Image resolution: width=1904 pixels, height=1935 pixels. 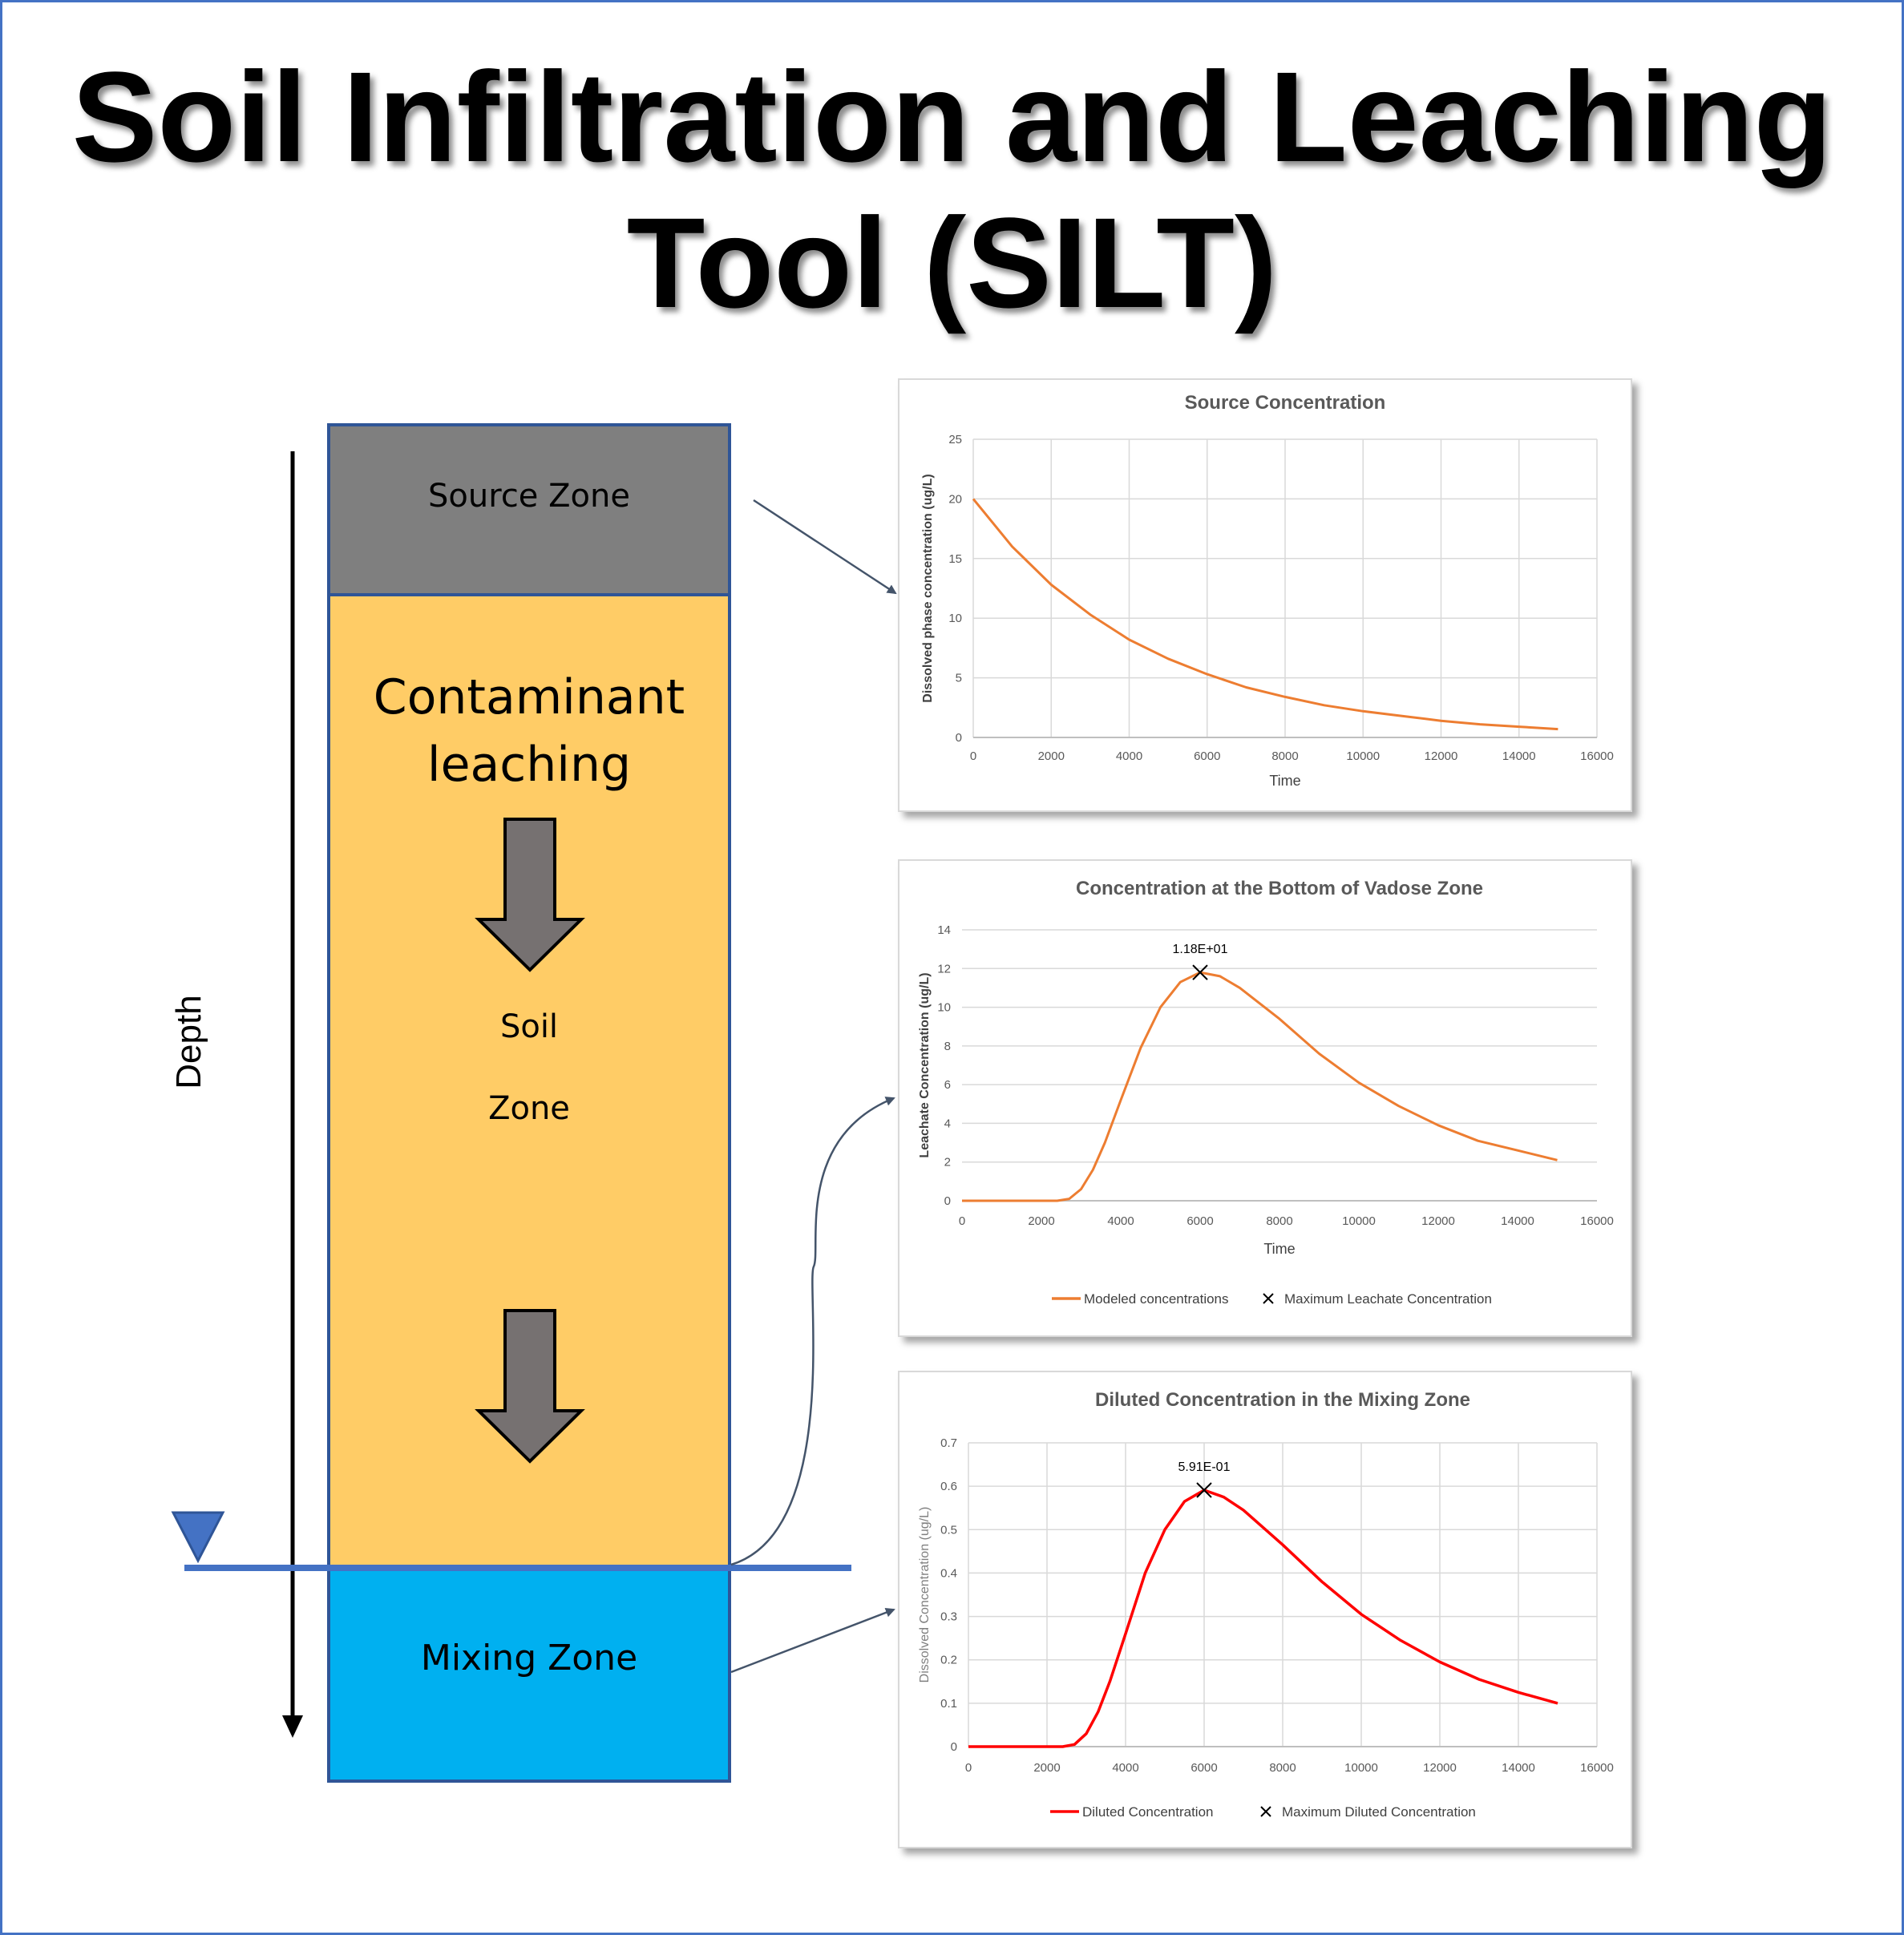 I want to click on y-axis-label: Dissolved phase concentration (ug/L), so click(x=928, y=588).